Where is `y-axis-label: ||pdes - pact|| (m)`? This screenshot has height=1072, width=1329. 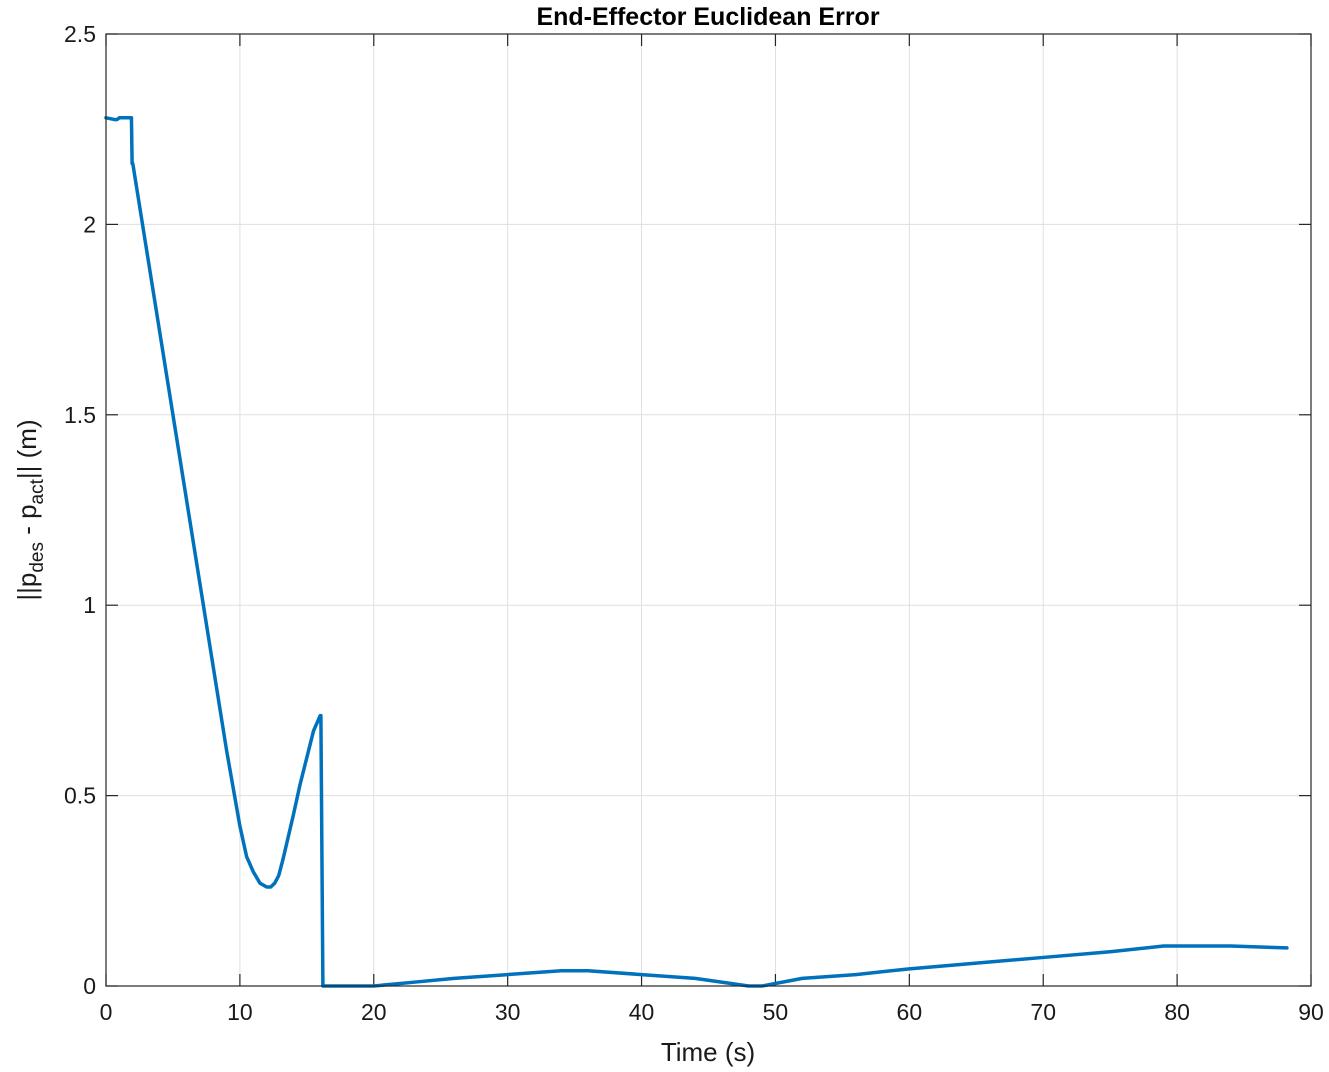 y-axis-label: ||pdes - pact|| (m) is located at coordinates (30, 509).